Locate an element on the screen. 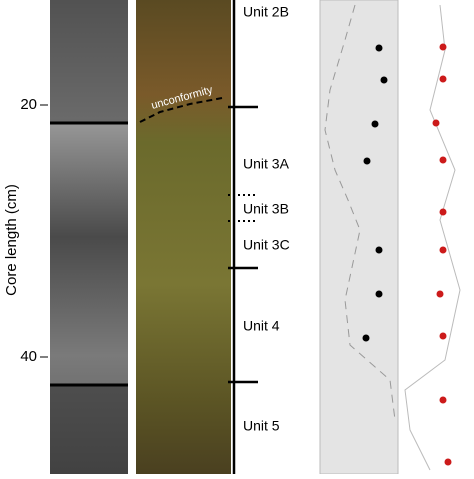 This screenshot has width=474, height=479. unit-label: Unit 3C is located at coordinates (266, 245).